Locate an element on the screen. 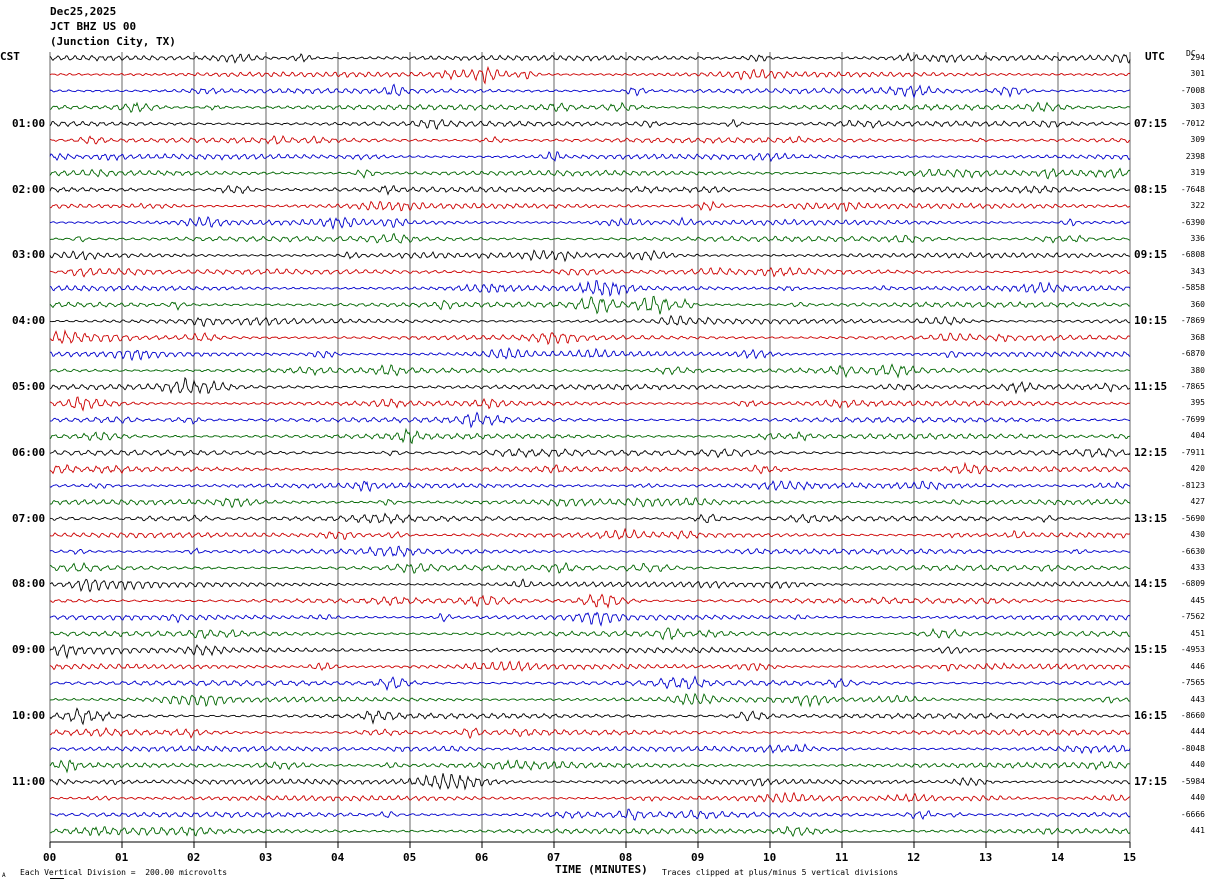 This screenshot has width=1210, height=886. left-hour-label: 03:00 is located at coordinates (29, 255).